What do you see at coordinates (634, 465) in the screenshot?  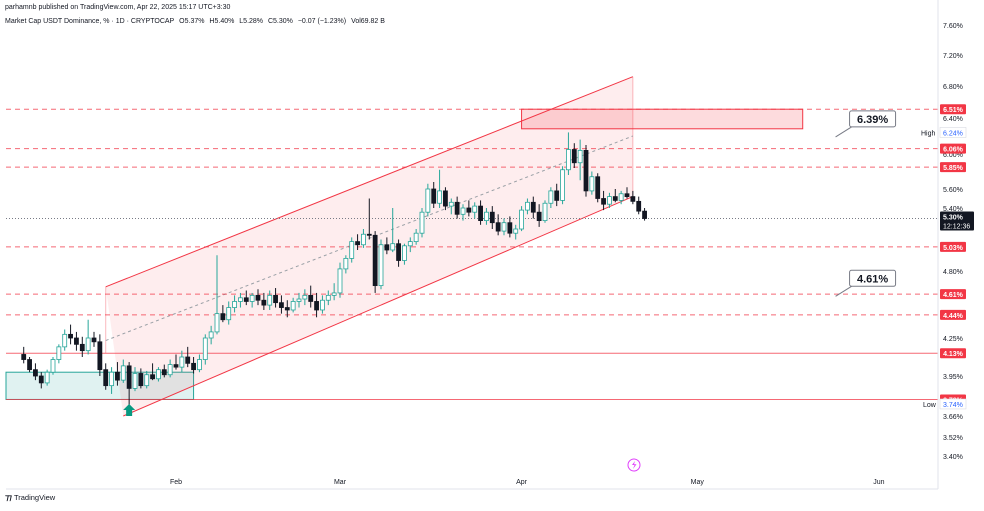 I see `lightning-glyph` at bounding box center [634, 465].